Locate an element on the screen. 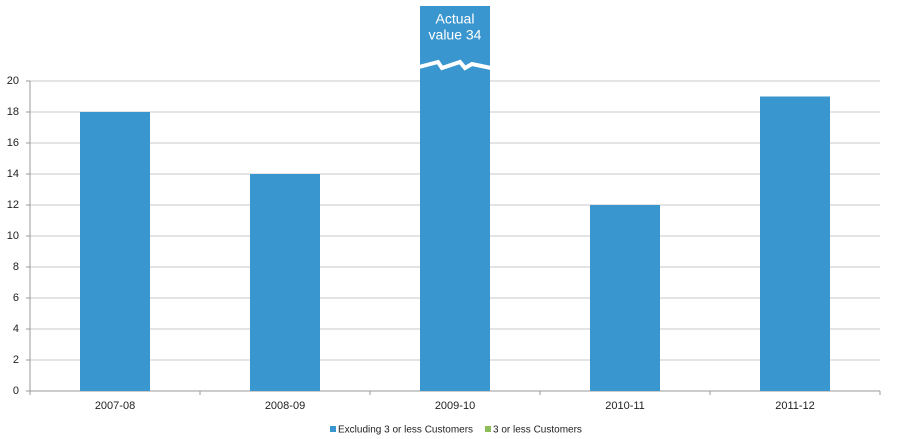 The image size is (899, 439). annotation: Actual is located at coordinates (455, 19).